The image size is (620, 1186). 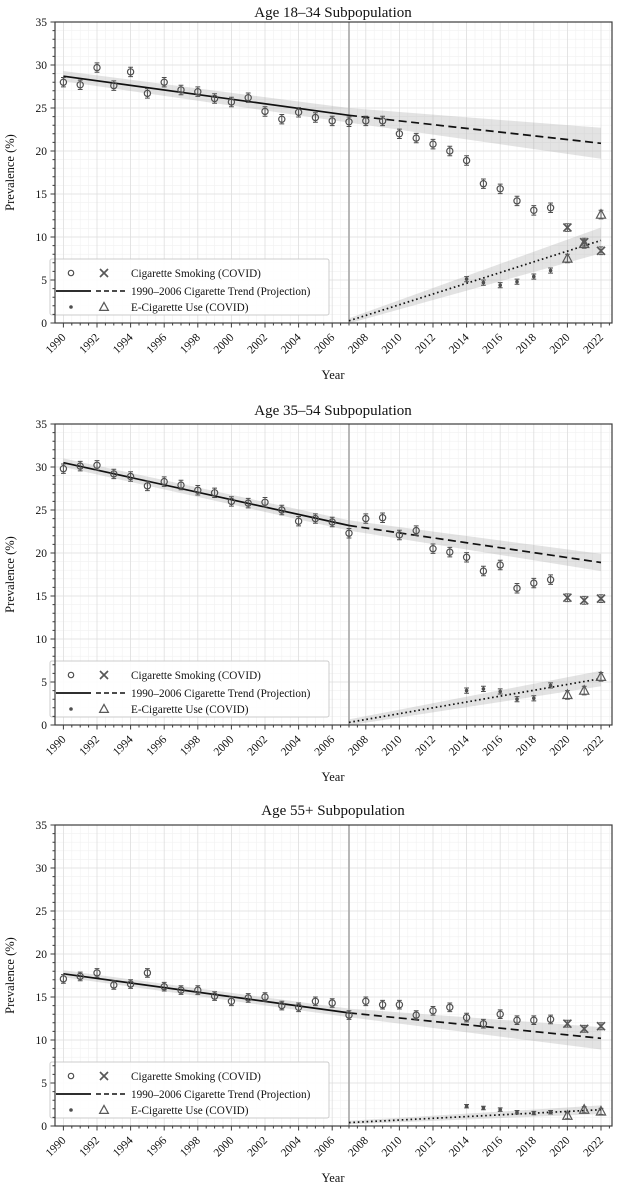 What do you see at coordinates (44, 683) in the screenshot?
I see `y-tick-label: 5` at bounding box center [44, 683].